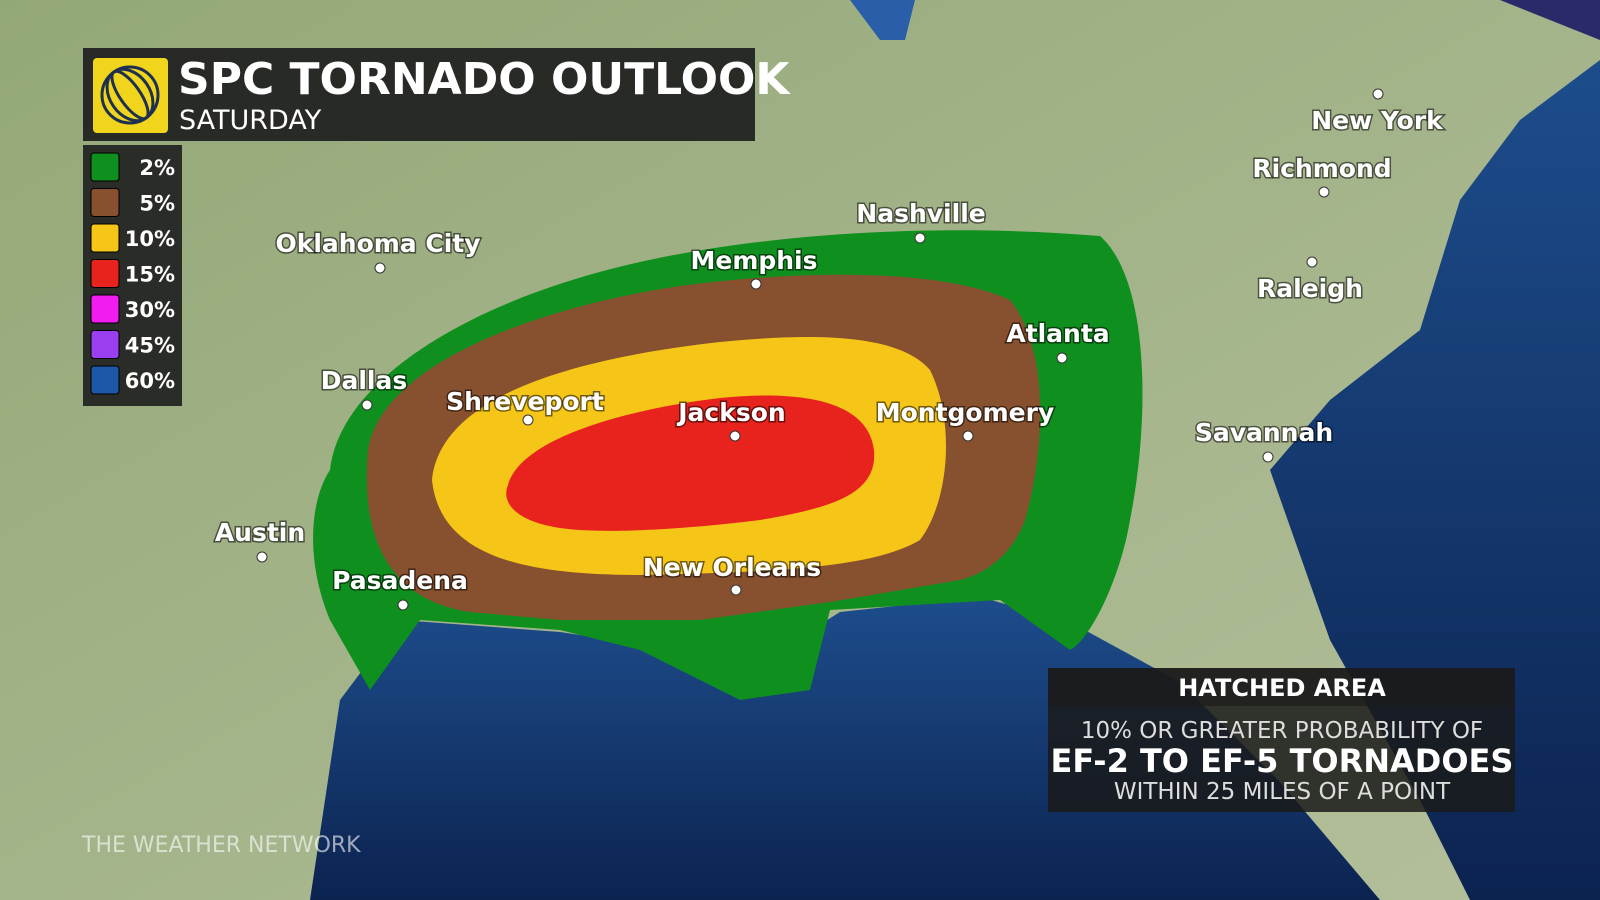  I want to click on hatched-title: HATCHED AREA, so click(1282, 688).